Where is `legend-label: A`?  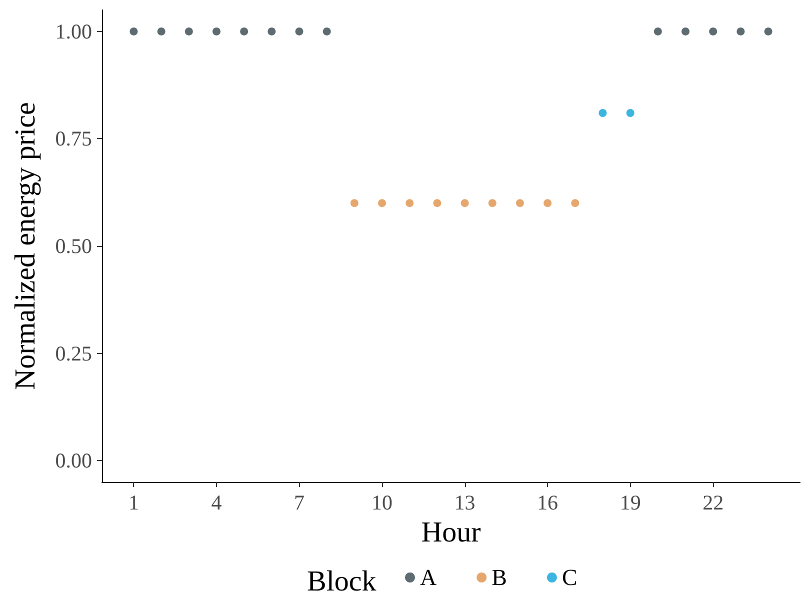
legend-label: A is located at coordinates (428, 577).